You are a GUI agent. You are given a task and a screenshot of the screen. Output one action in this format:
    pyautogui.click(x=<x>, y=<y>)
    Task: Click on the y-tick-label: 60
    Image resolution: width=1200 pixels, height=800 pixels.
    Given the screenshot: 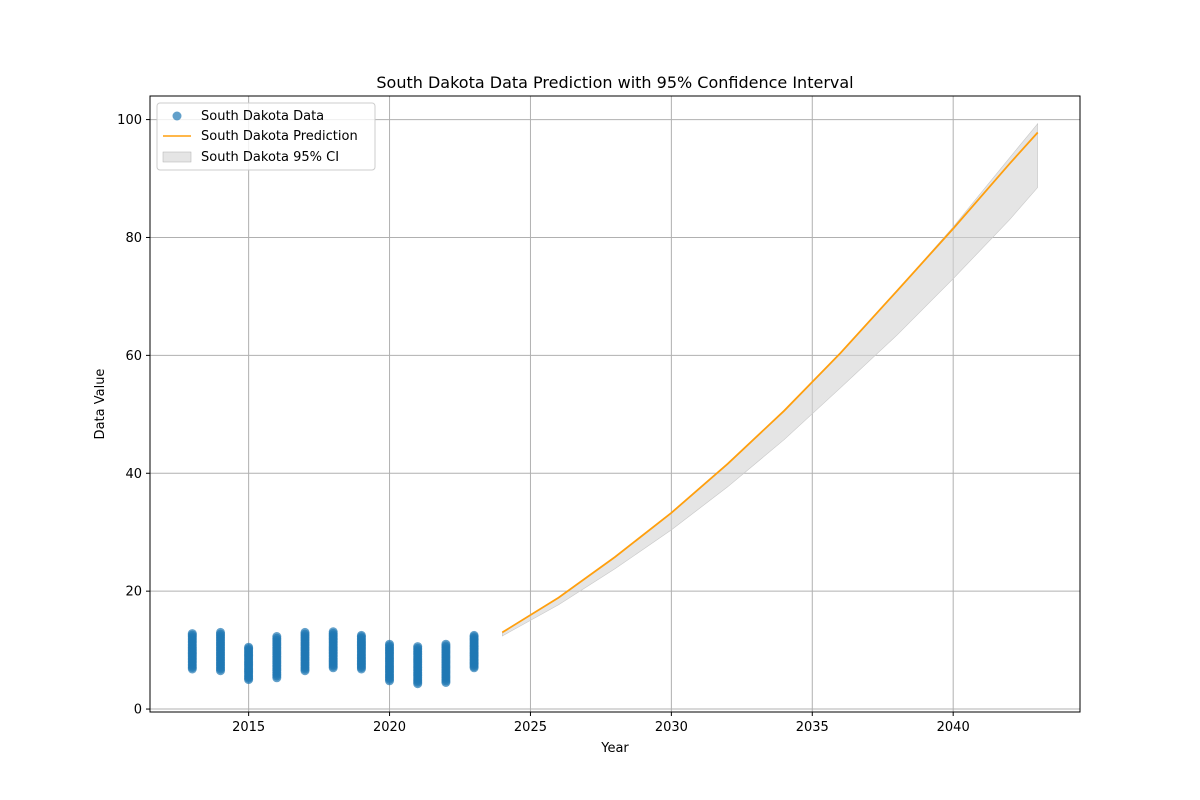 What is the action you would take?
    pyautogui.click(x=133, y=356)
    